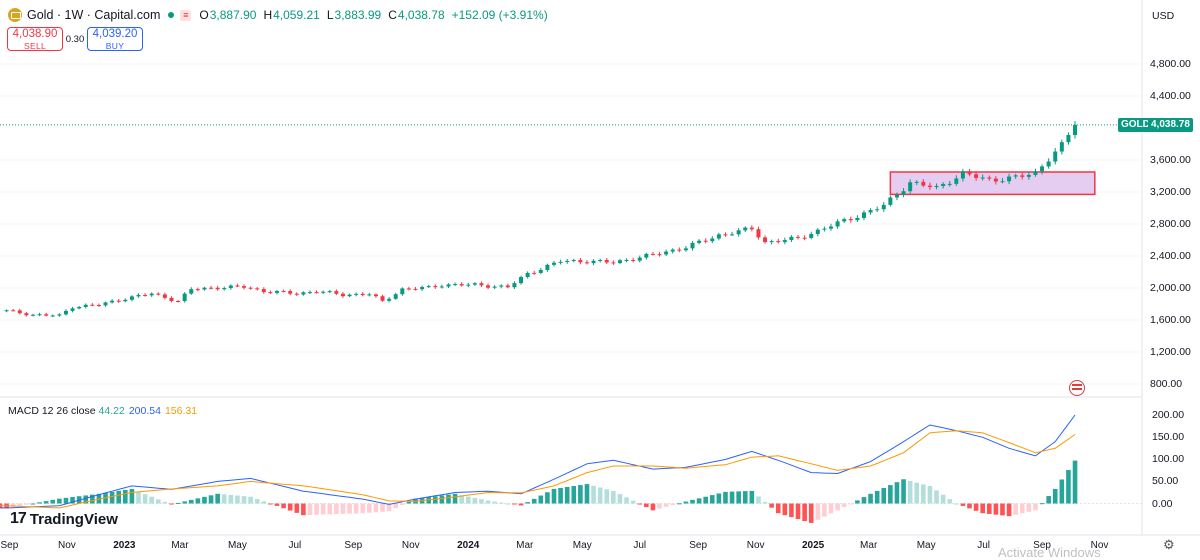 This screenshot has height=560, width=1200. I want to click on time-axis-label: May, so click(926, 545).